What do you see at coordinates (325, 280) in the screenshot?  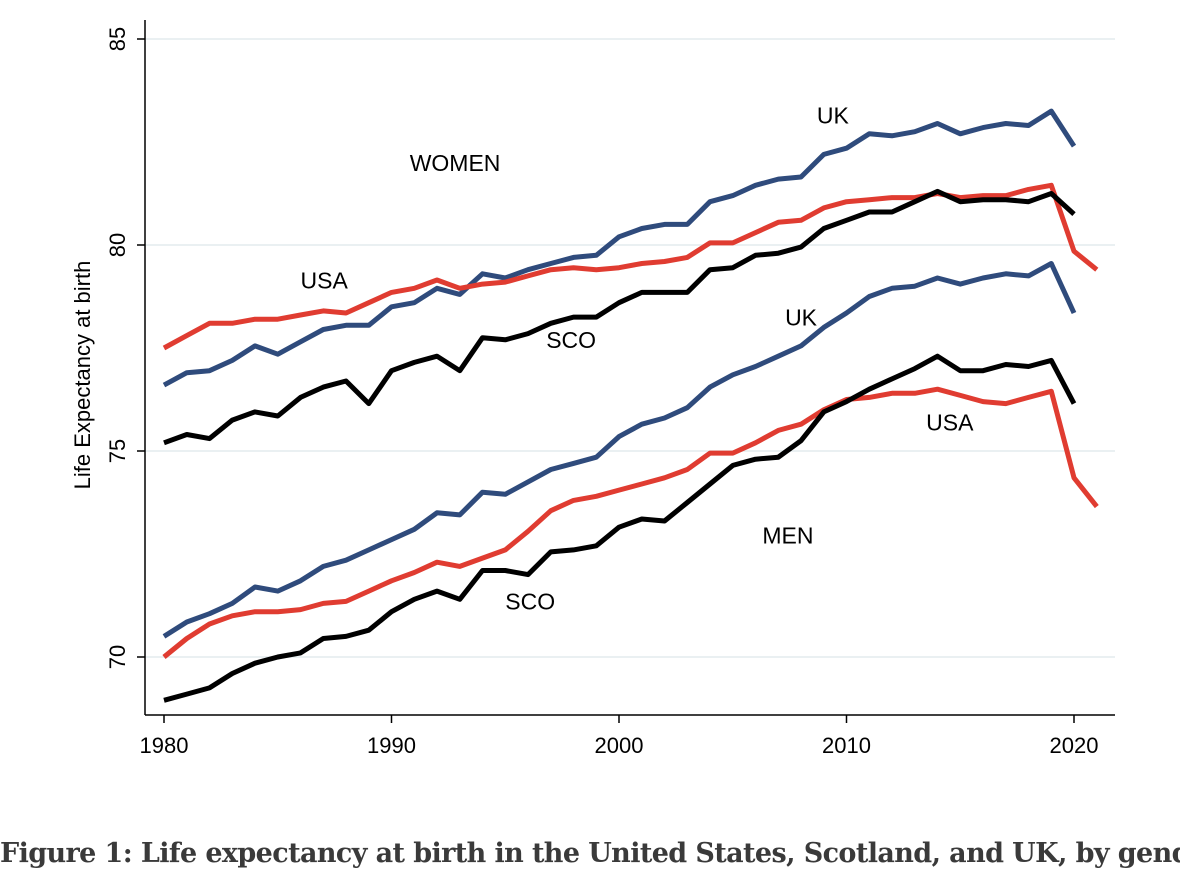 I see `annotation-usa-3: USA` at bounding box center [325, 280].